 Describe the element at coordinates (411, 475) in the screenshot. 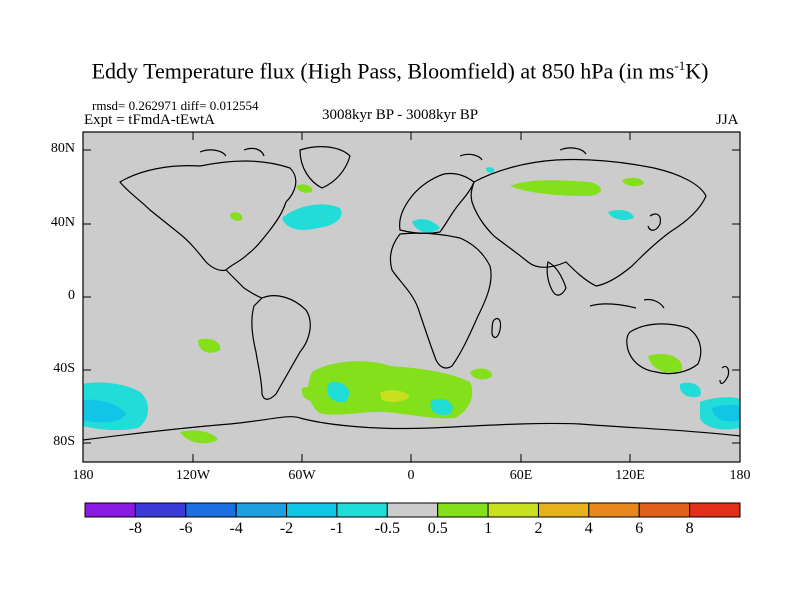

I see `lon-label-0: 0` at that location.